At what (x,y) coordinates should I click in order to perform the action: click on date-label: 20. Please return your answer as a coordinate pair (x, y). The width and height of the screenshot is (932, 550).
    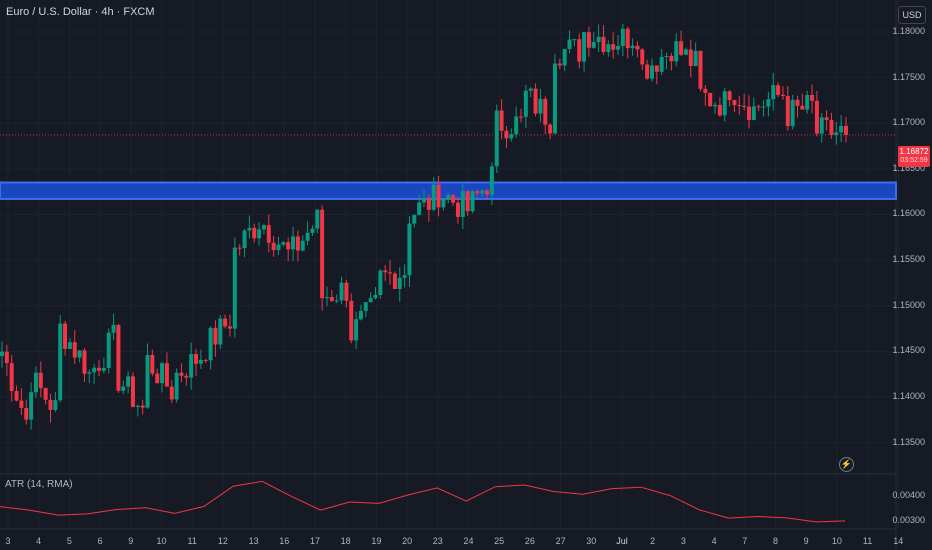
    Looking at the image, I should click on (407, 541).